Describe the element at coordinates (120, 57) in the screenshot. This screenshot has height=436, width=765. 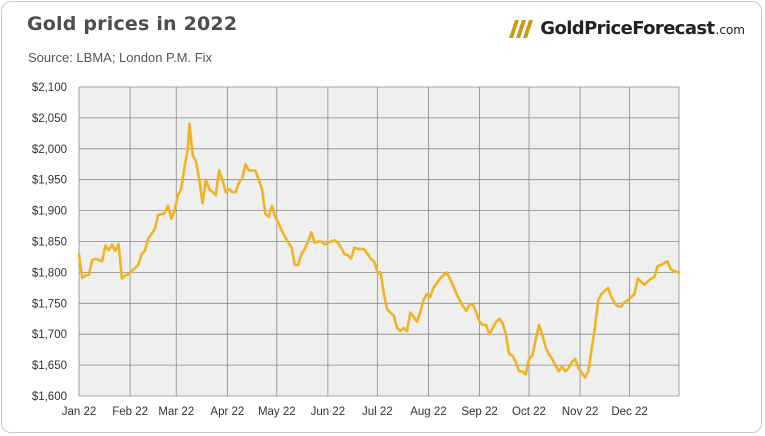
I see `chart-subtitle: Source: LBMA; London P.M. Fix` at that location.